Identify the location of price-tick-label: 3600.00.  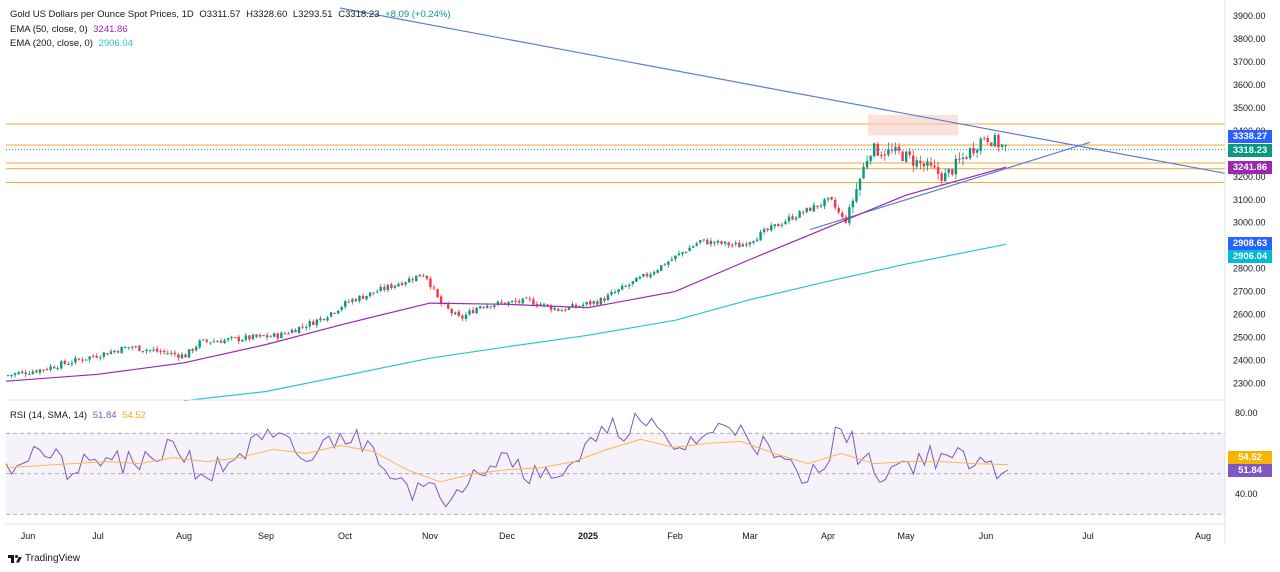
(1249, 85).